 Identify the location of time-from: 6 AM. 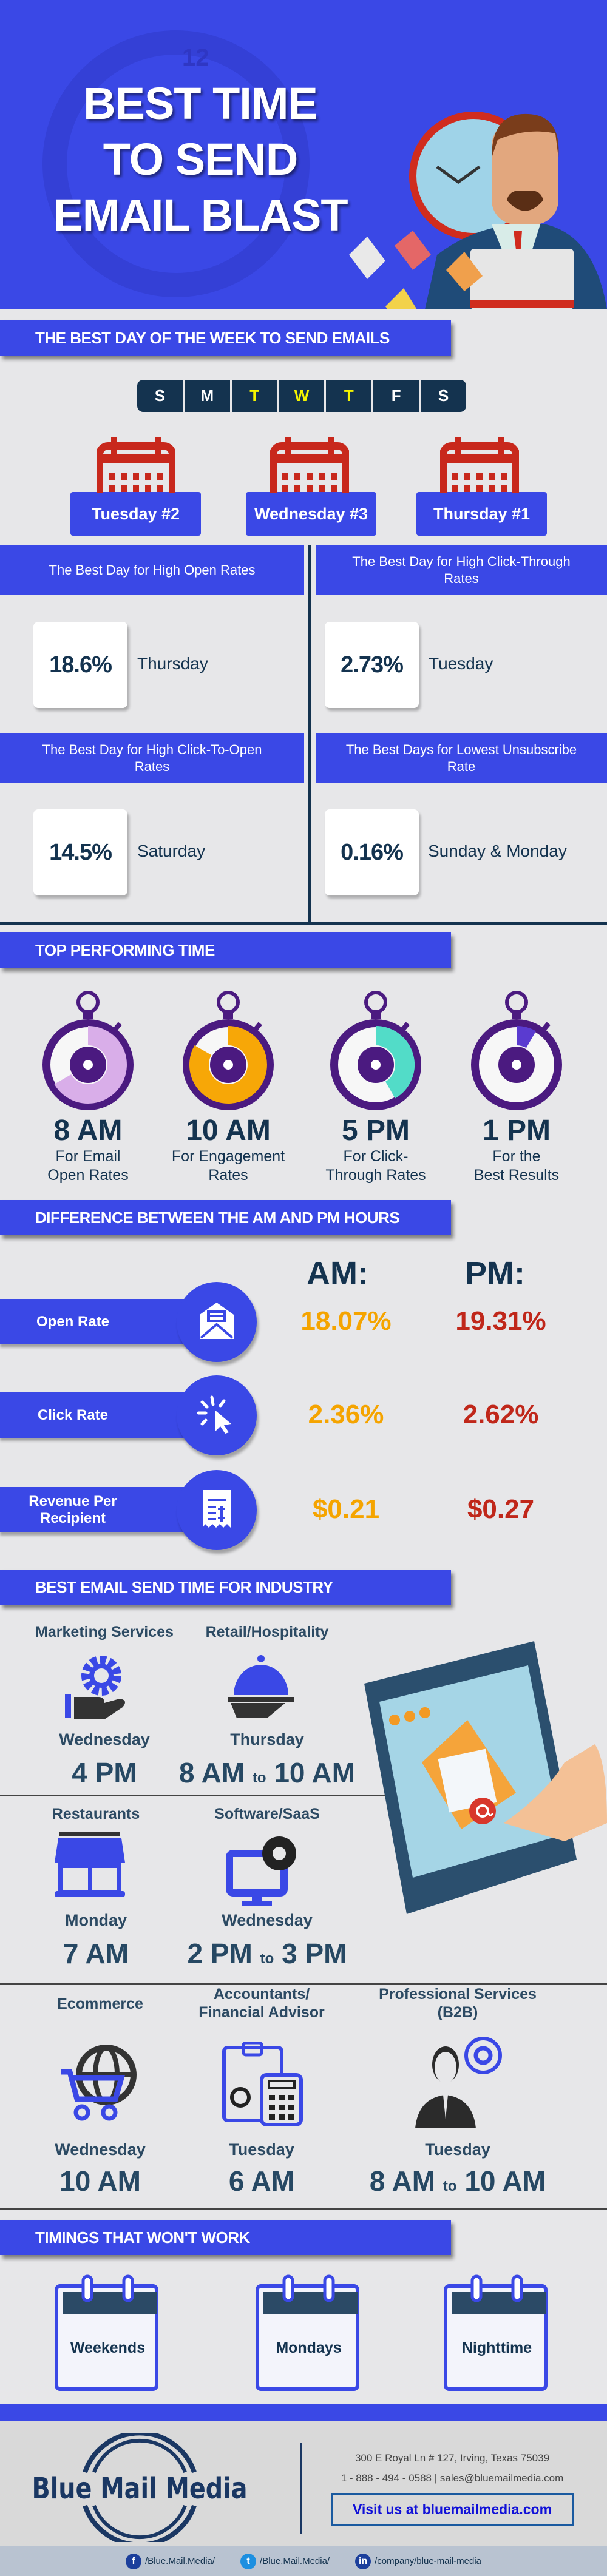
(261, 2181).